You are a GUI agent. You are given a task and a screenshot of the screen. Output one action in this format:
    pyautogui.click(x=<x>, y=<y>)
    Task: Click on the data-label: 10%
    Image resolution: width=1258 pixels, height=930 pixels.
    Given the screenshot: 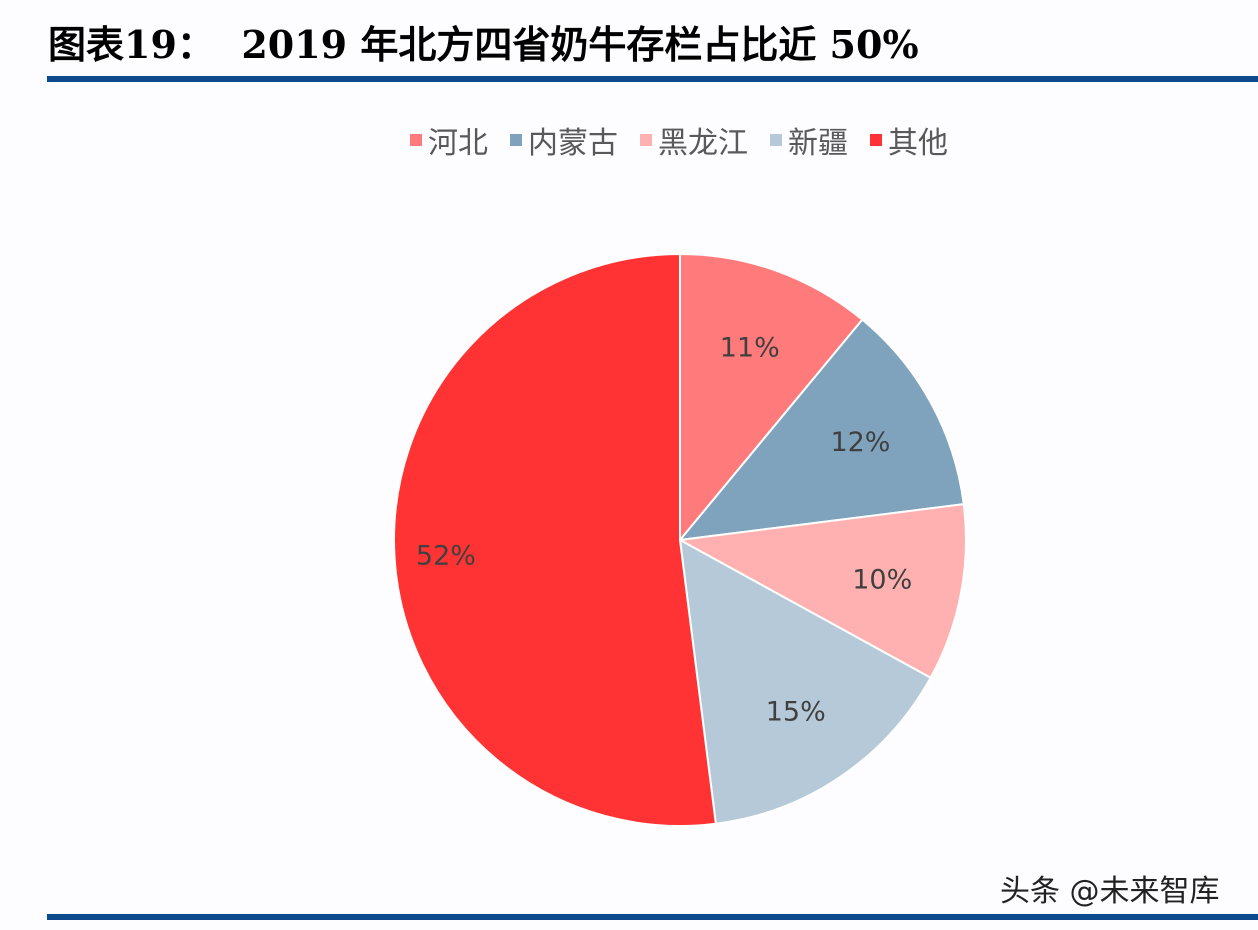 What is the action you would take?
    pyautogui.click(x=882, y=580)
    